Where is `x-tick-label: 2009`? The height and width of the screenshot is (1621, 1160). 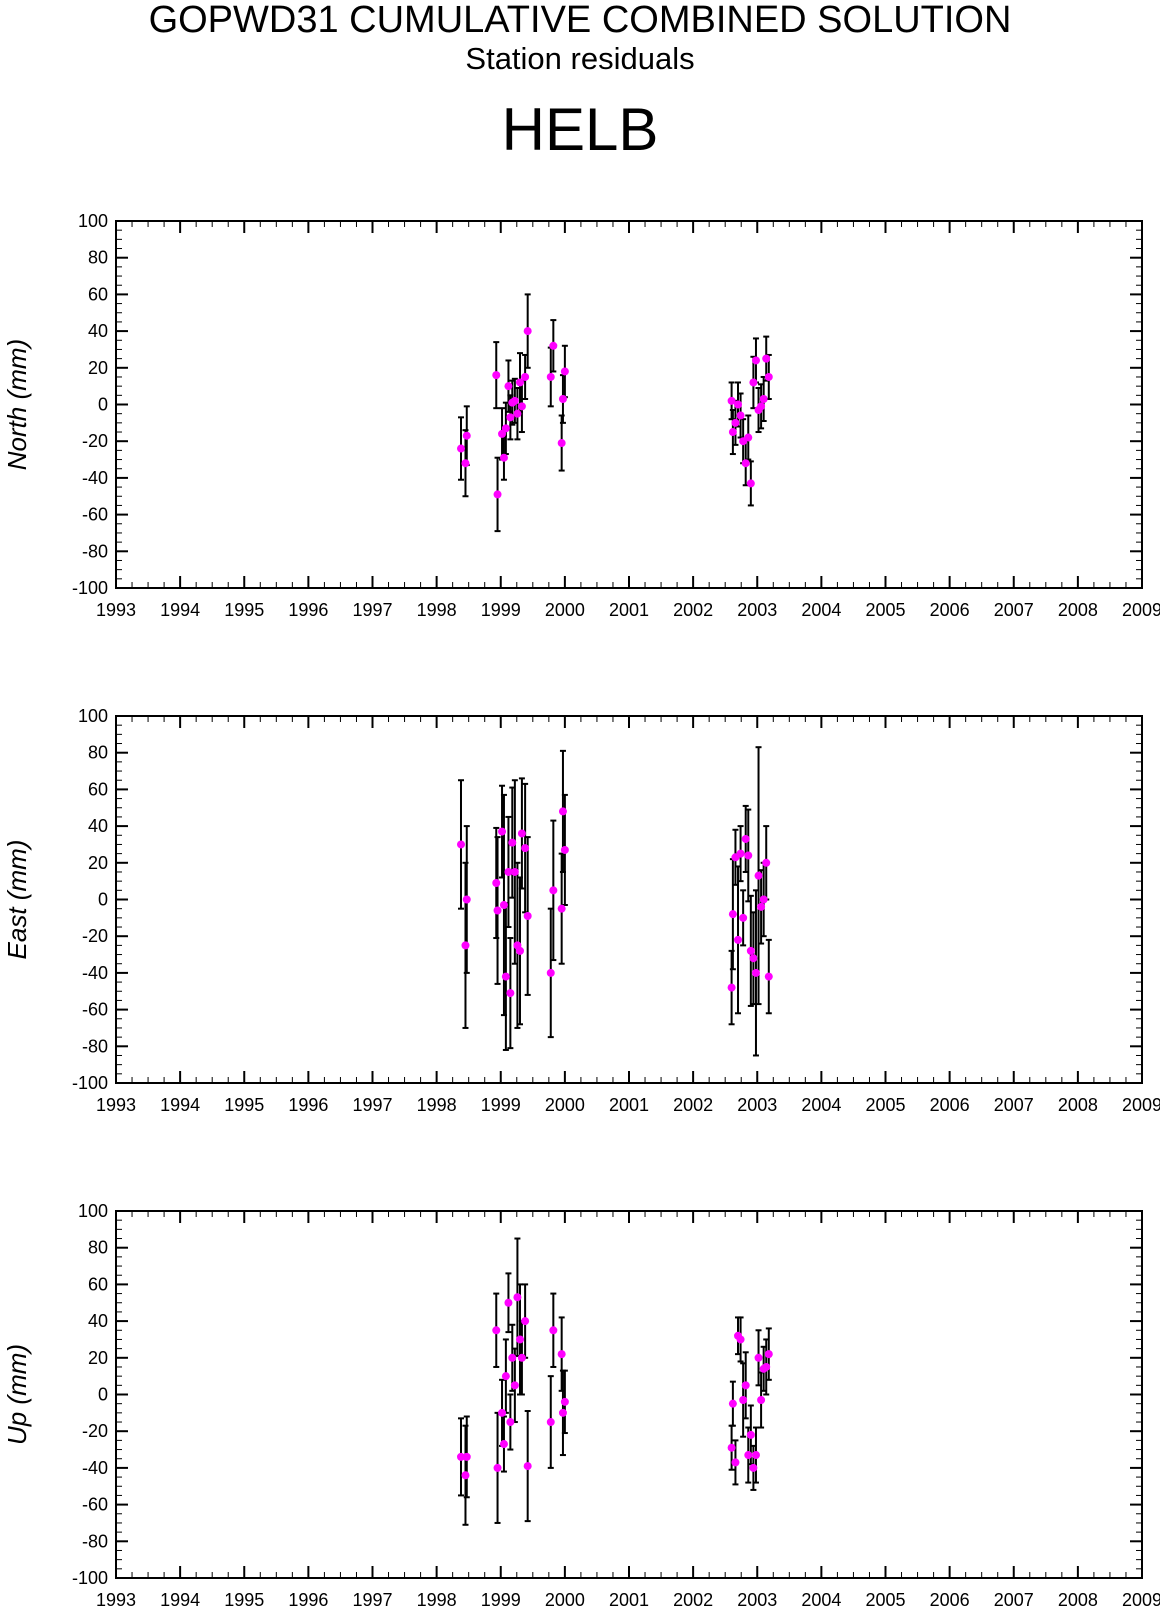
x-tick-label: 2009 is located at coordinates (1141, 1600).